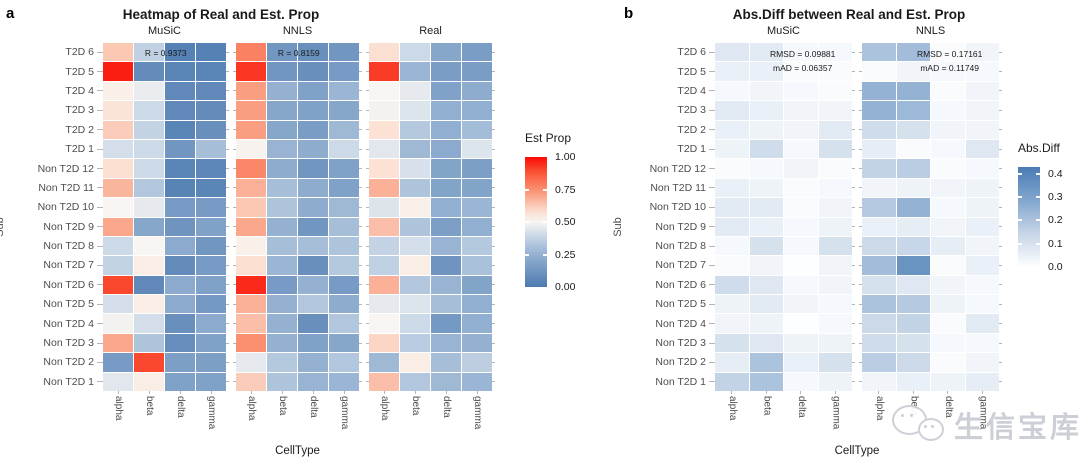 Image resolution: width=1080 pixels, height=471 pixels. I want to click on row-label: Non T2D 1, so click(683, 382).